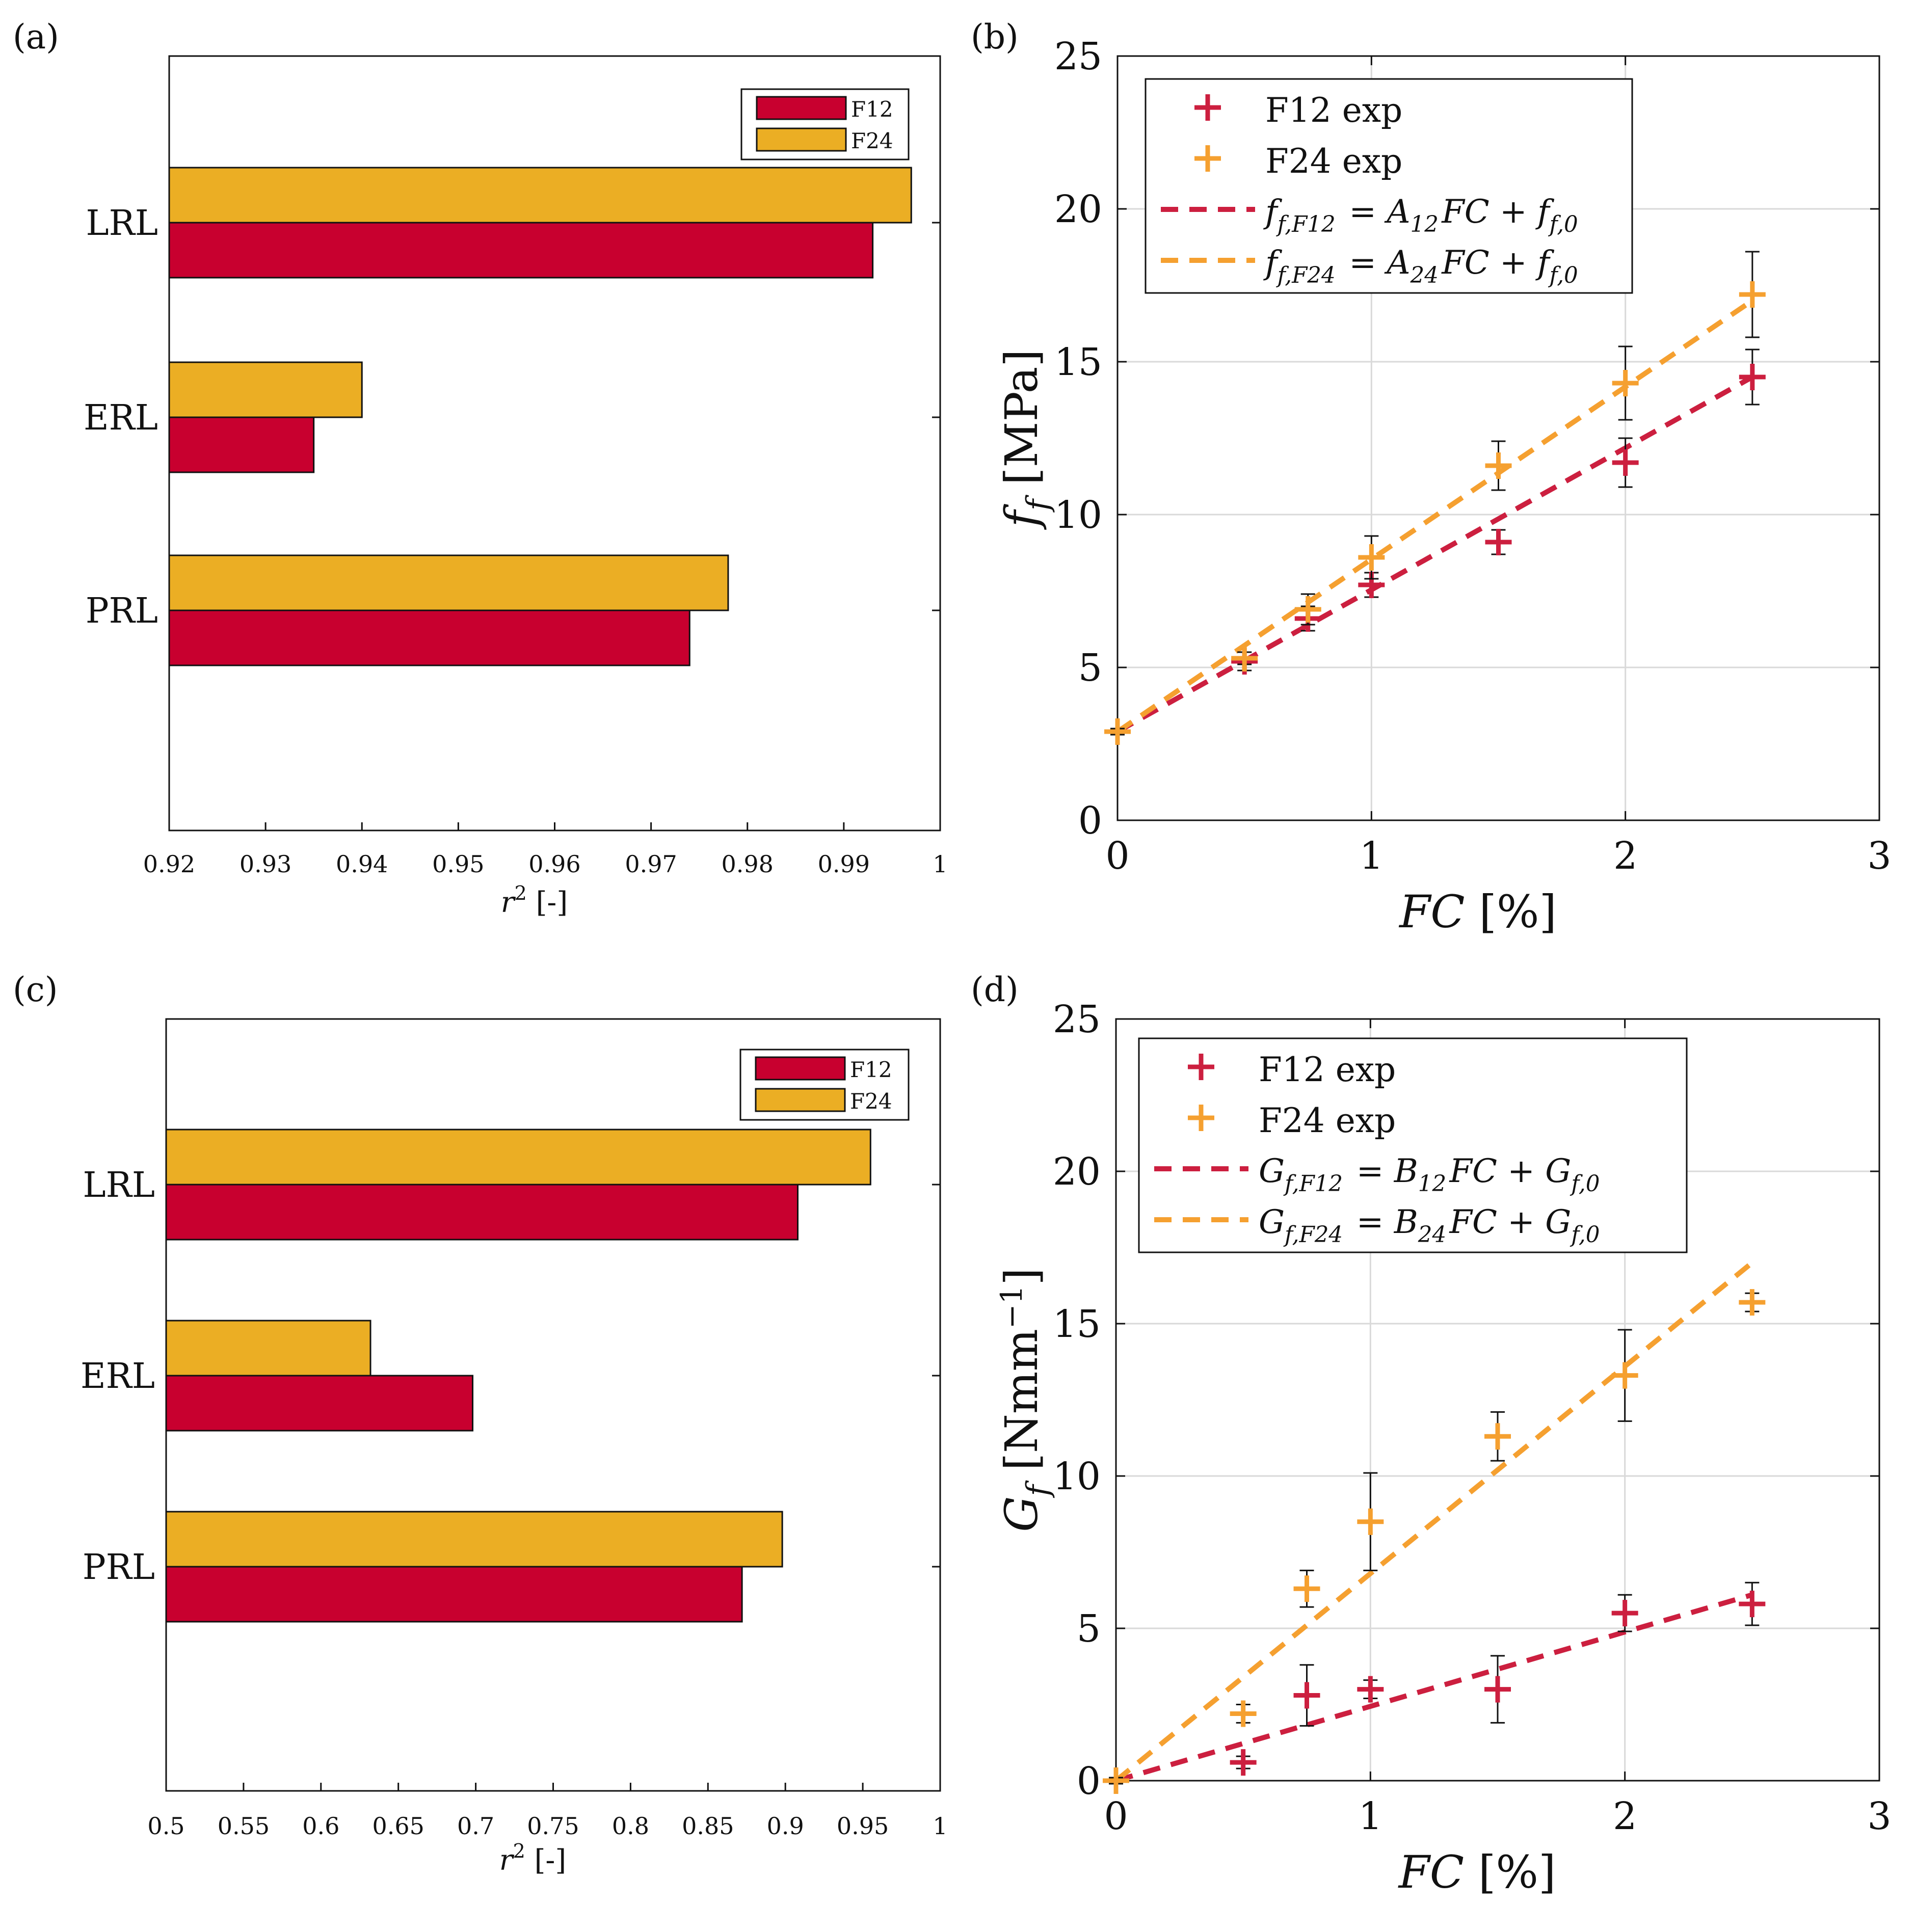 This screenshot has height=1932, width=1915. I want to click on bar-f12-ERL, so click(319, 1404).